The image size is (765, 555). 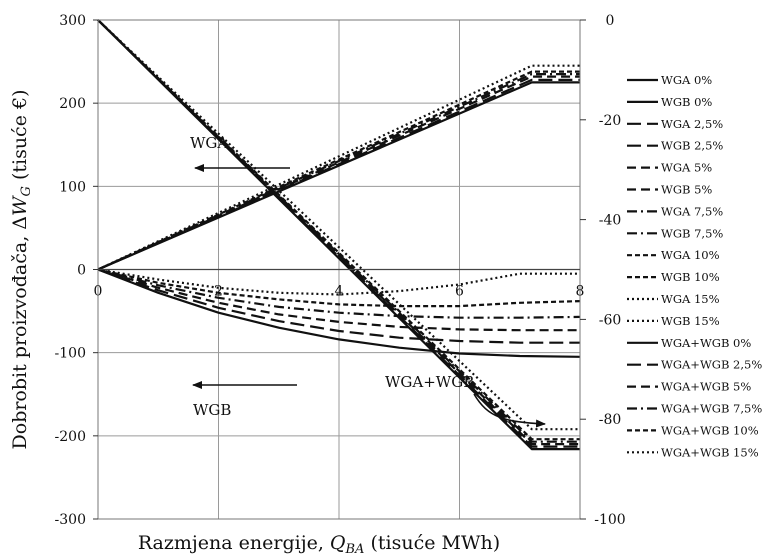 I want to click on x-axis-title: Razmjena energije, QBA (tisuće MWh), so click(x=319, y=543).